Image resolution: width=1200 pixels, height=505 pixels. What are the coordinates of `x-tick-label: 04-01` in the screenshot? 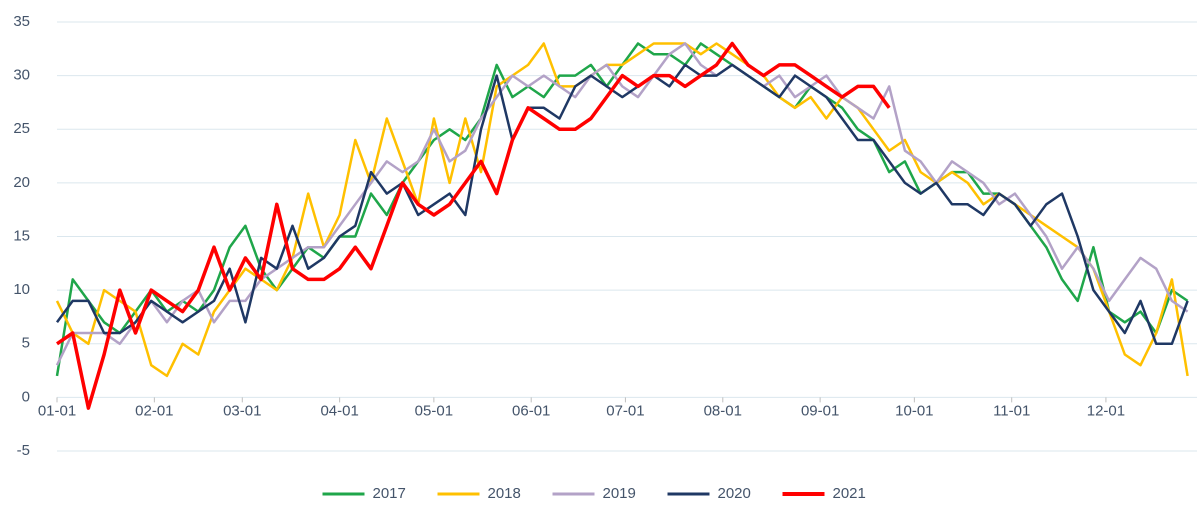 It's located at (339, 410).